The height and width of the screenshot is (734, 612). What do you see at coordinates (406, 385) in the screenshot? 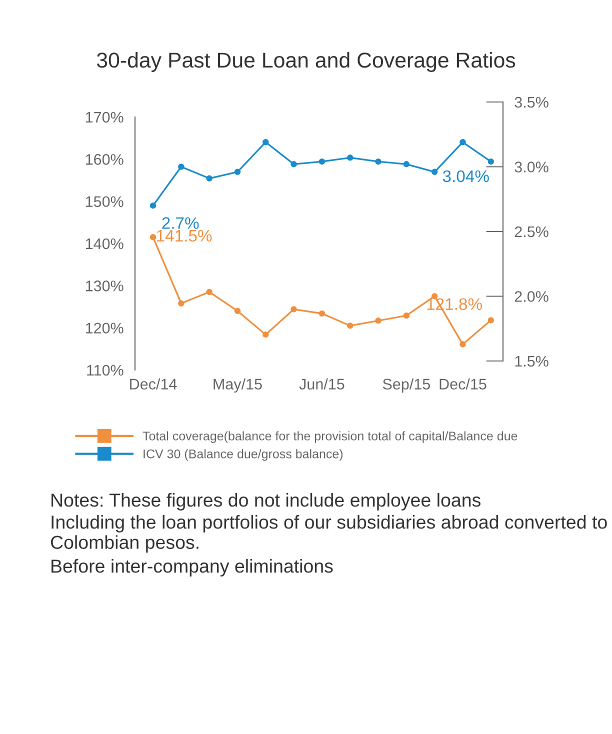
I see `x-tick-label: Sep/15` at bounding box center [406, 385].